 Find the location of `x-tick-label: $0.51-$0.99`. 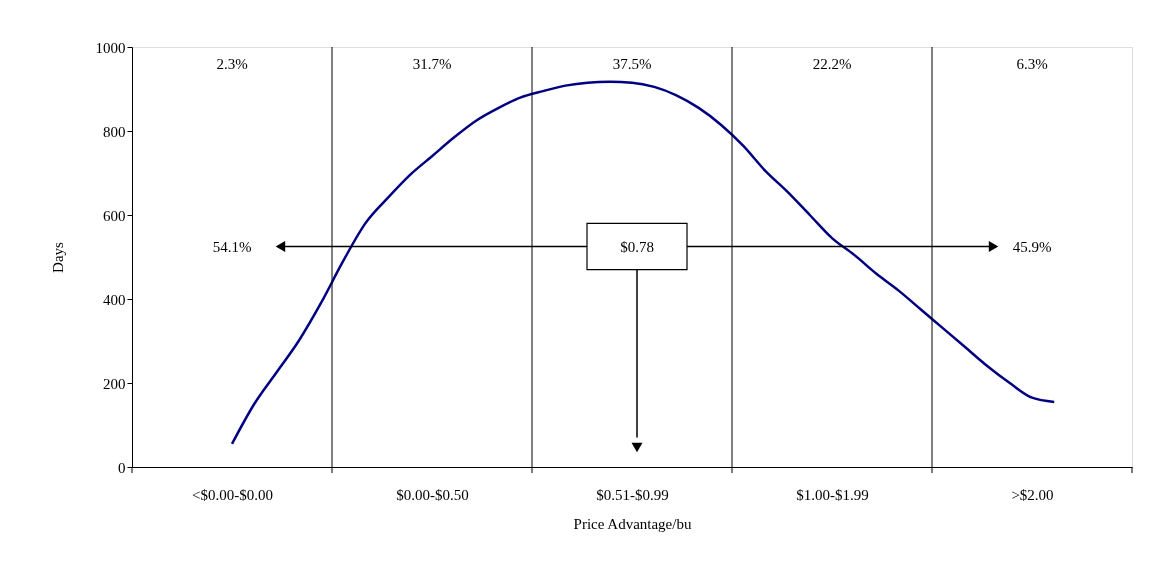

x-tick-label: $0.51-$0.99 is located at coordinates (632, 494).